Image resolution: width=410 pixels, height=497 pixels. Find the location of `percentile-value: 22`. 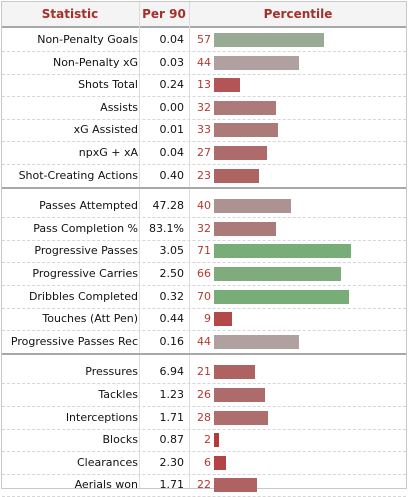

percentile-value: 22 is located at coordinates (204, 484).